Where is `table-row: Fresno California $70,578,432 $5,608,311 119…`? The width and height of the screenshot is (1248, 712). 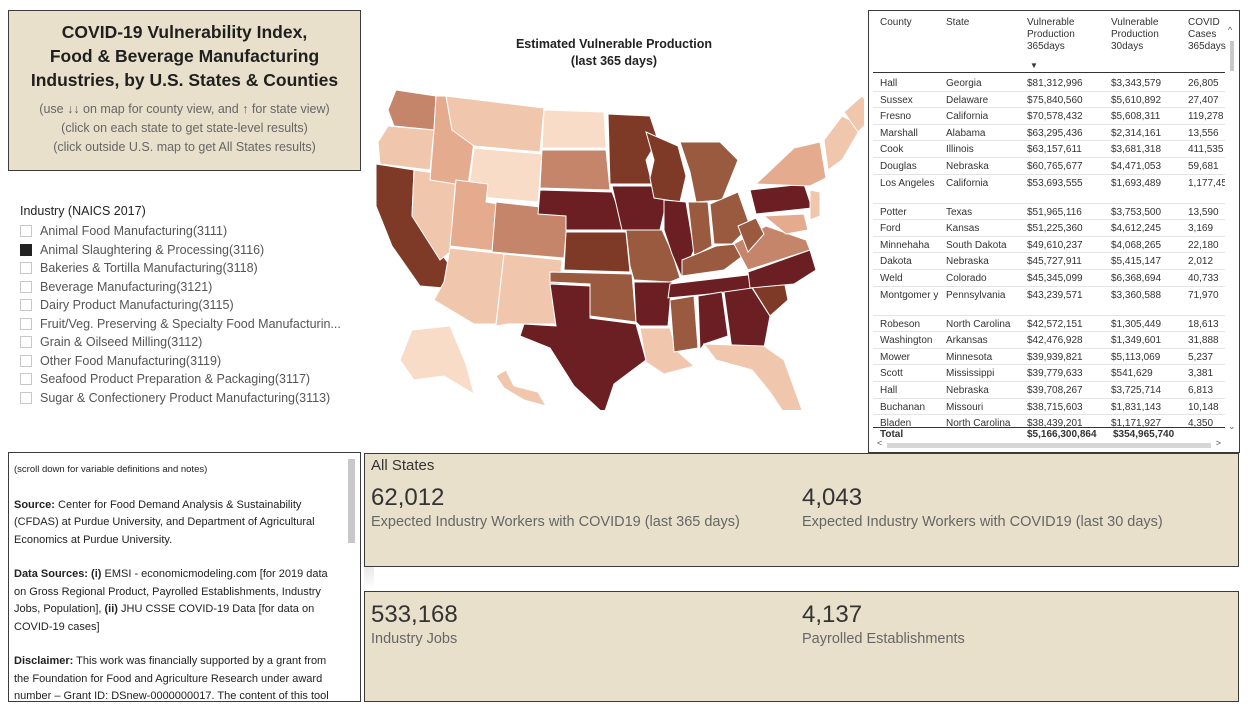
table-row: Fresno California $70,578,432 $5,608,311 119… is located at coordinates (1049, 116).